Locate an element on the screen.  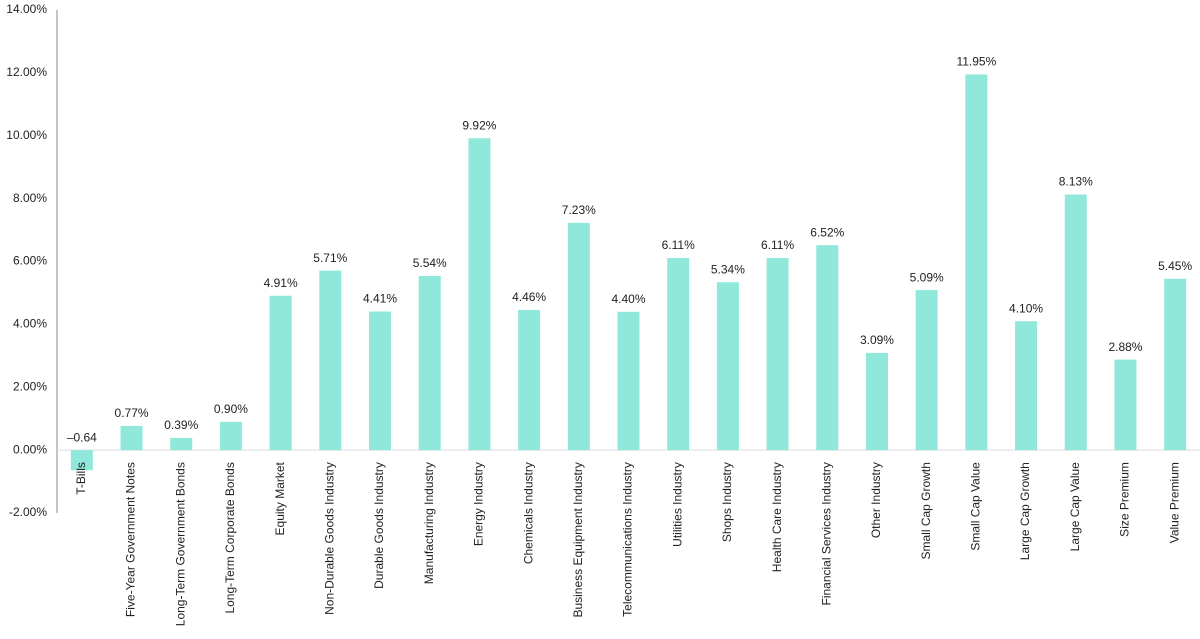
x-tick-label: Size Premium is located at coordinates (1125, 499).